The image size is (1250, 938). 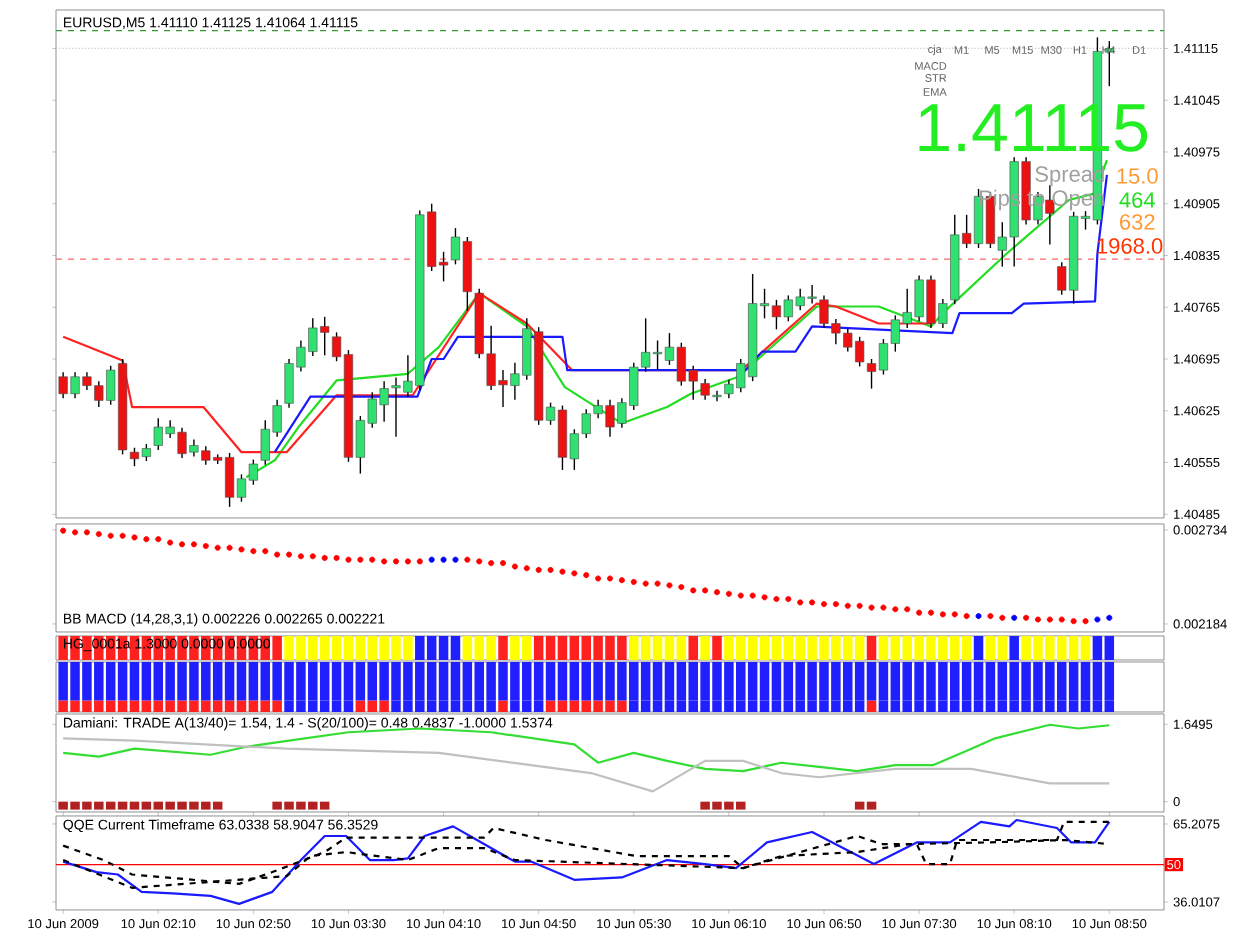 What do you see at coordinates (1137, 200) in the screenshot?
I see `annotation: 464` at bounding box center [1137, 200].